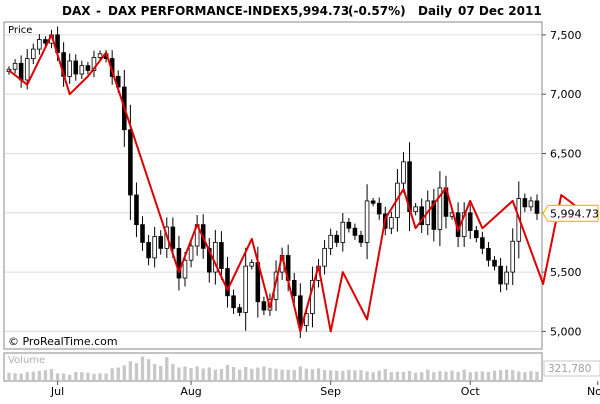 The image size is (600, 404). Describe the element at coordinates (570, 213) in the screenshot. I see `last-price-marker` at that location.